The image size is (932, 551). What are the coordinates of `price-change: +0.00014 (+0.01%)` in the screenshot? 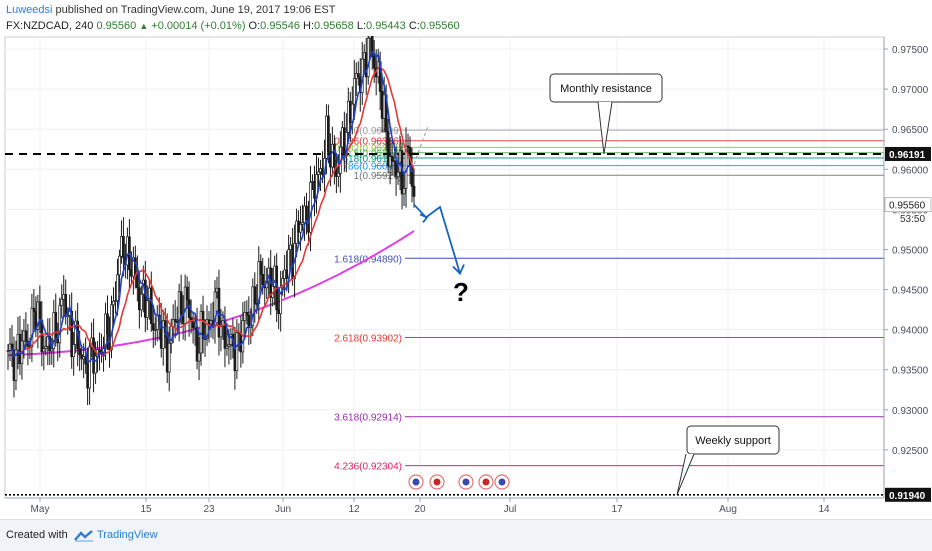 It's located at (198, 26).